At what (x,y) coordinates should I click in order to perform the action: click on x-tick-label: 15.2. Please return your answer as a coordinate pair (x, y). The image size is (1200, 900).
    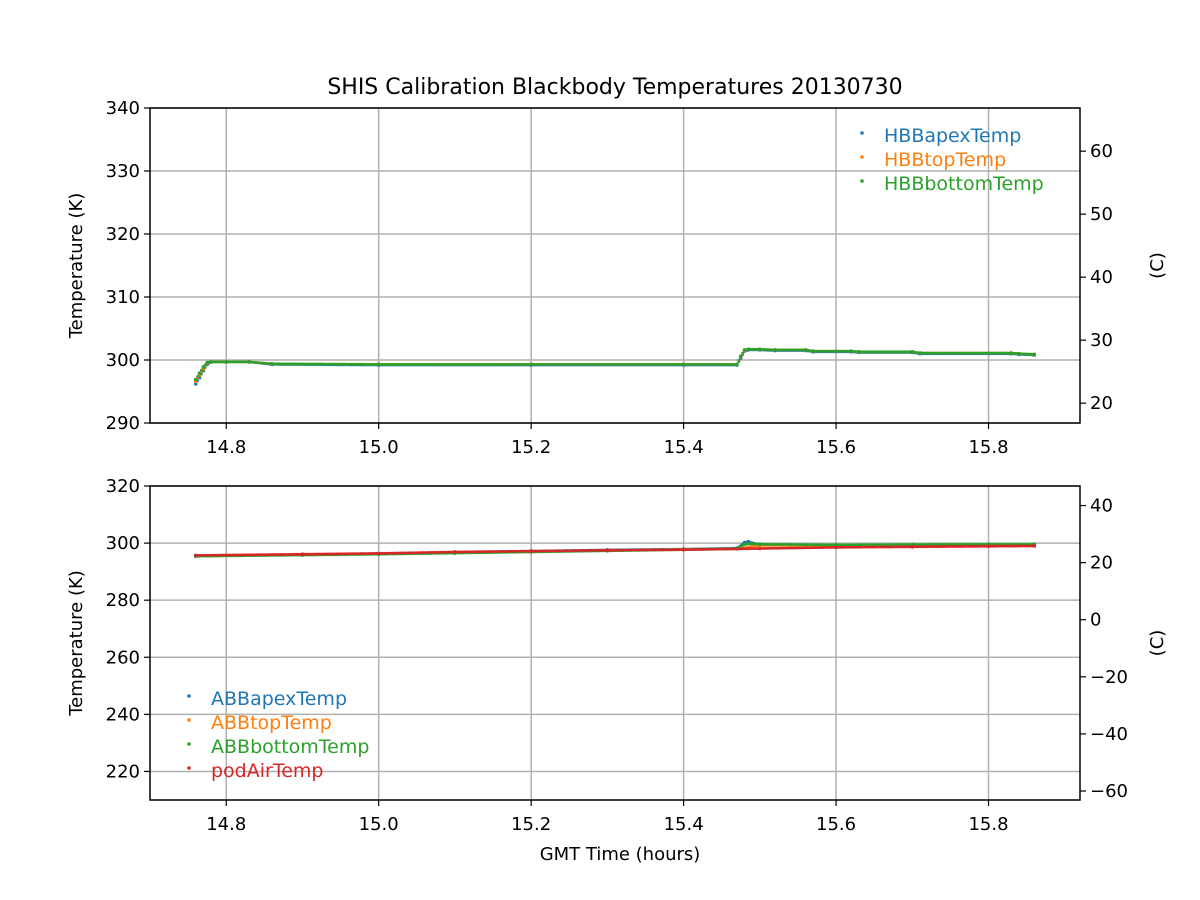
    Looking at the image, I should click on (531, 824).